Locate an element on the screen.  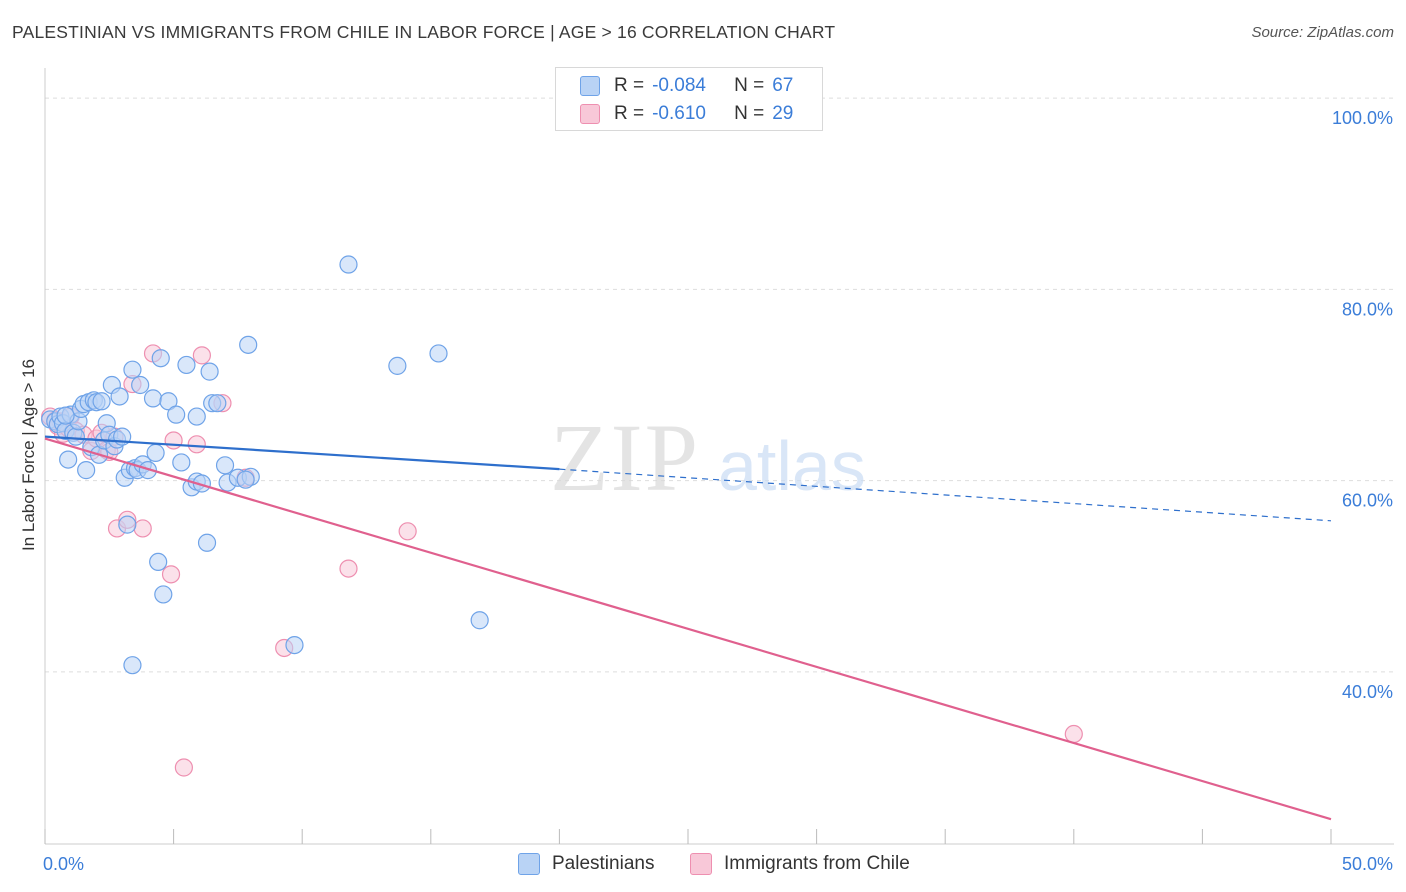
y-tick-label: 100.0% is located at coordinates (1362, 118).